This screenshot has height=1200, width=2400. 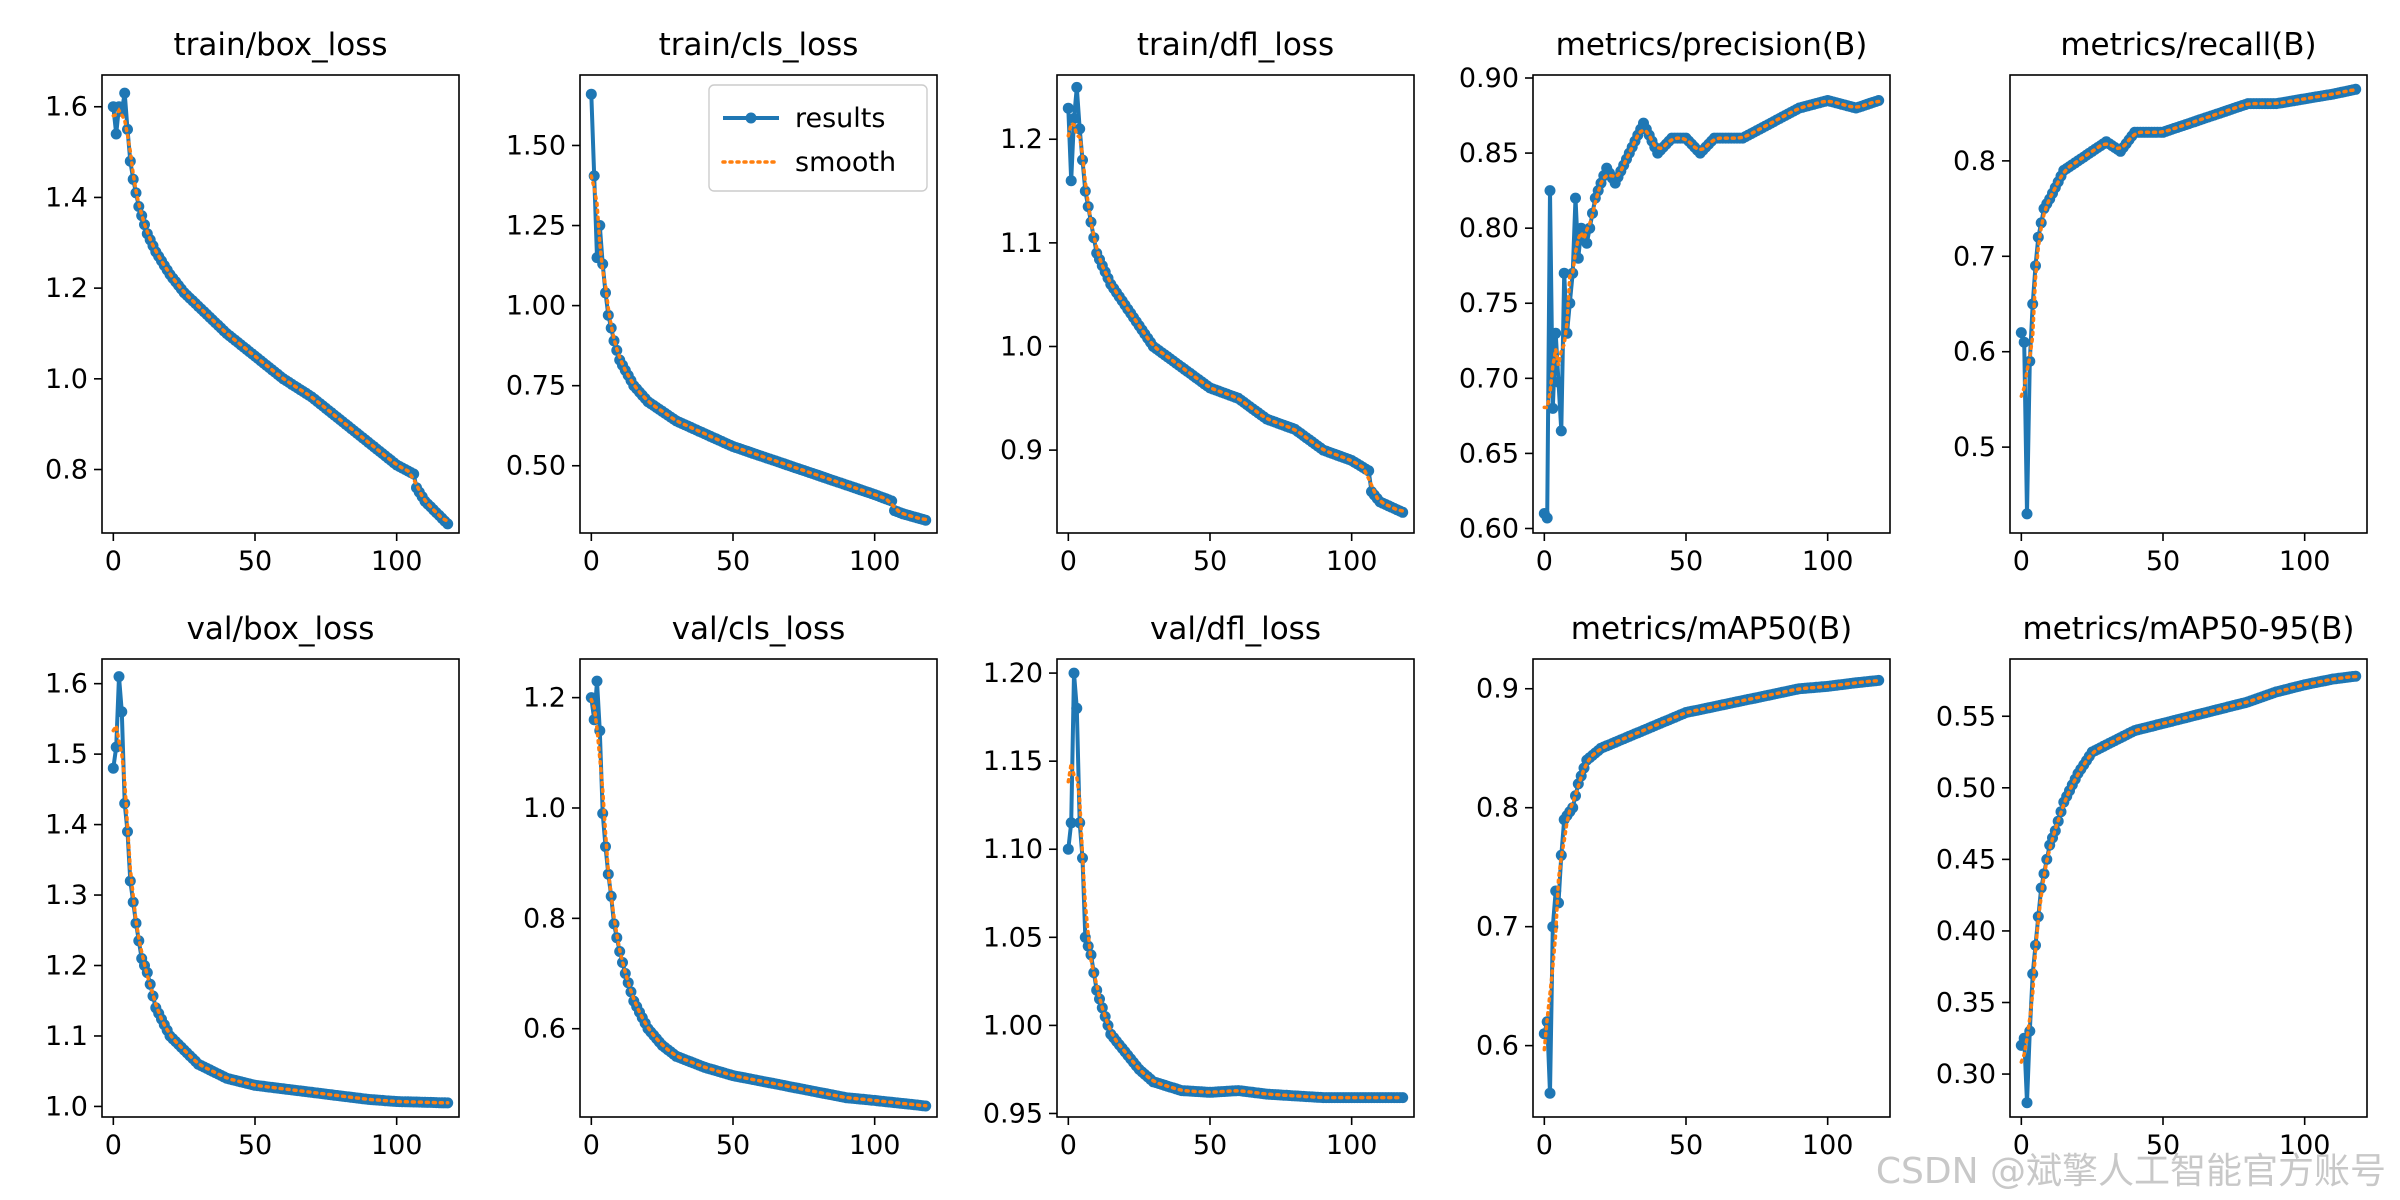 I want to click on y-tick-label: 1.05, so click(x=1013, y=937).